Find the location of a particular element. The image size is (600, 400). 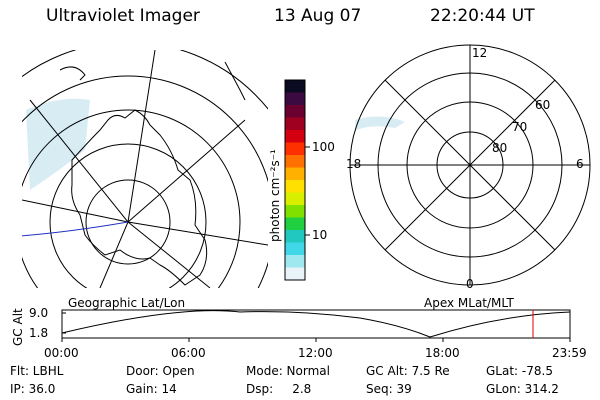

altitude-plot is located at coordinates (316, 325).